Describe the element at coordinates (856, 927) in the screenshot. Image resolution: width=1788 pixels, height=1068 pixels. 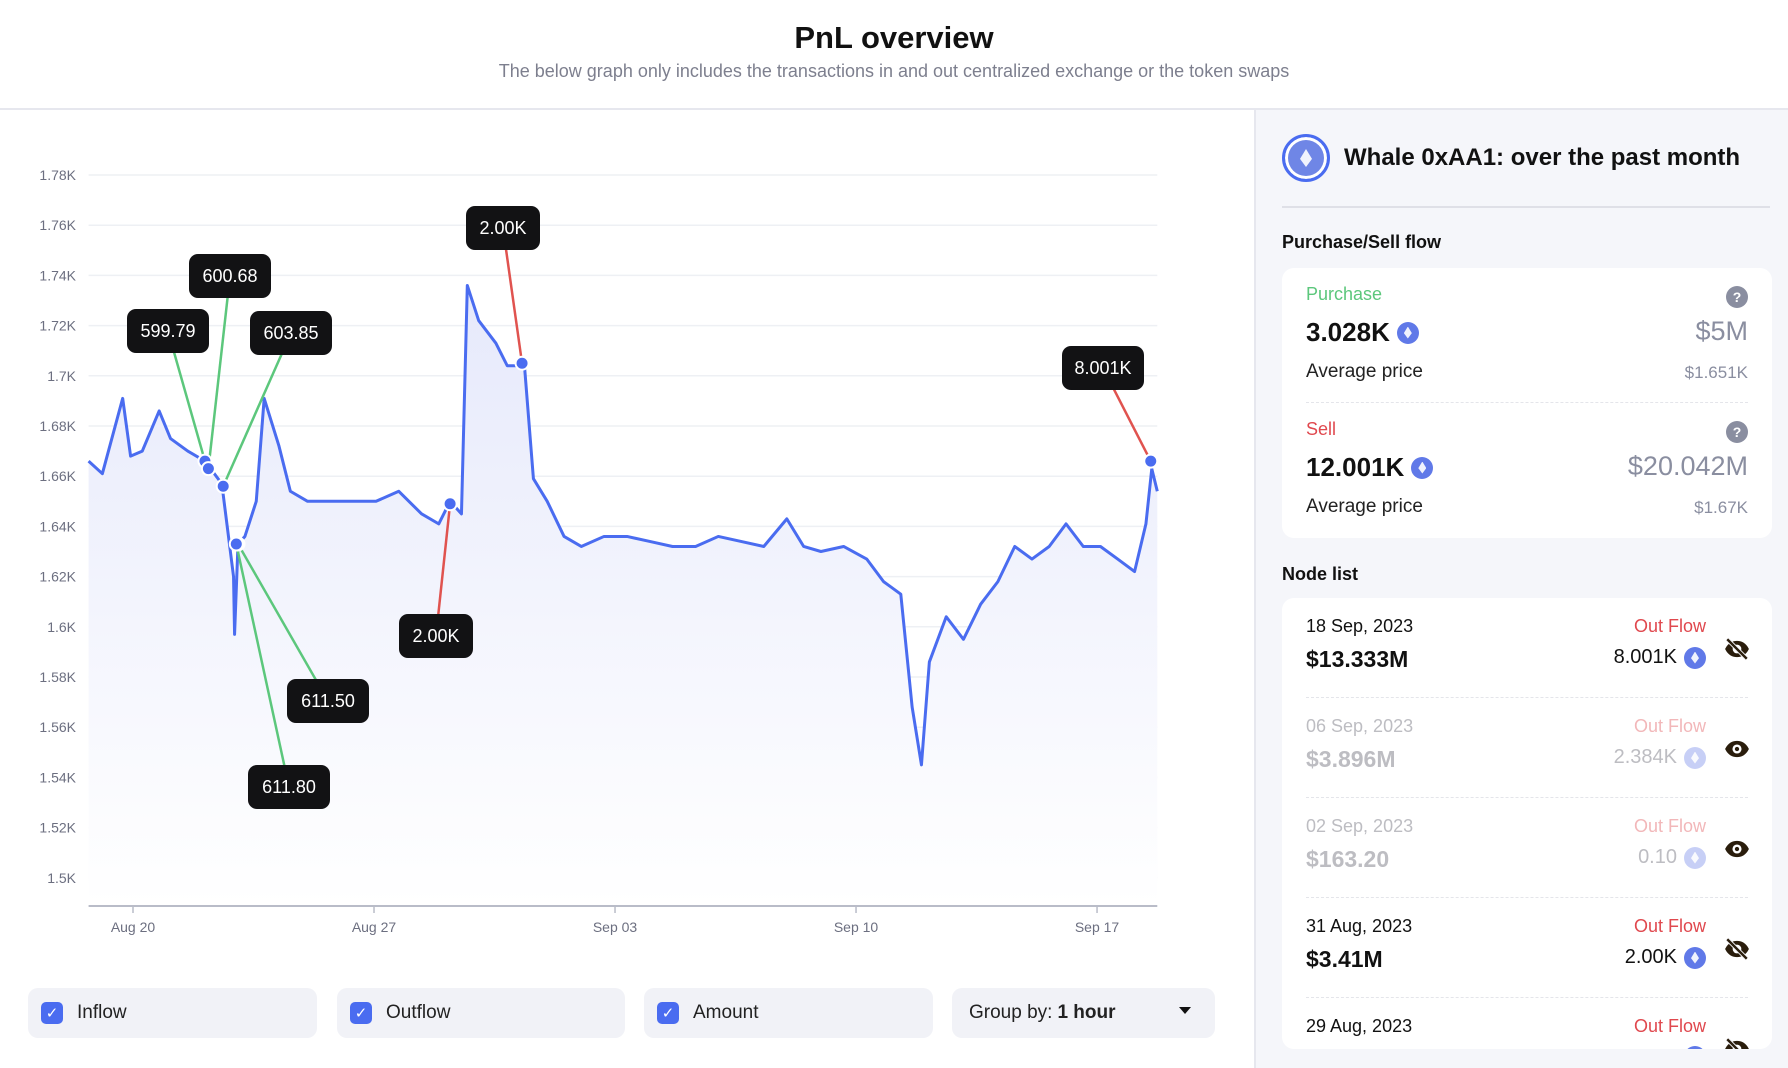
I see `x-tick-label: Sep 10` at that location.